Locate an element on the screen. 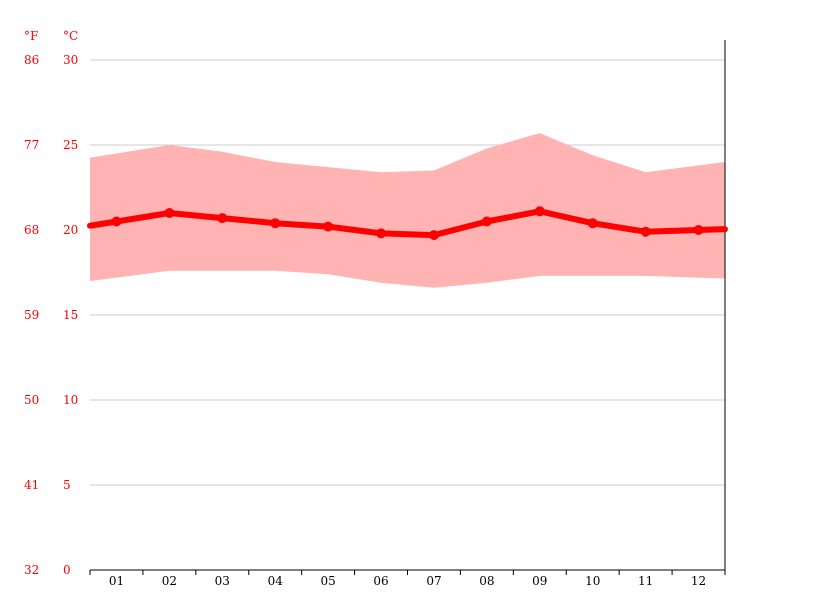  x-tick-label: 02 is located at coordinates (169, 581).